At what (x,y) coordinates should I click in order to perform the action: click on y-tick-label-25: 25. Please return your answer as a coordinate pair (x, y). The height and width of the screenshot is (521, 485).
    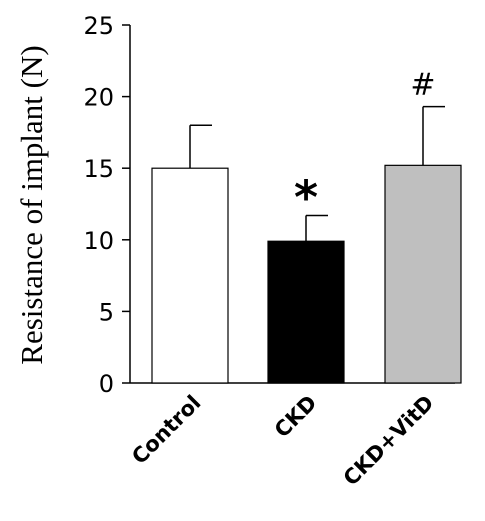
    Looking at the image, I should click on (98, 26).